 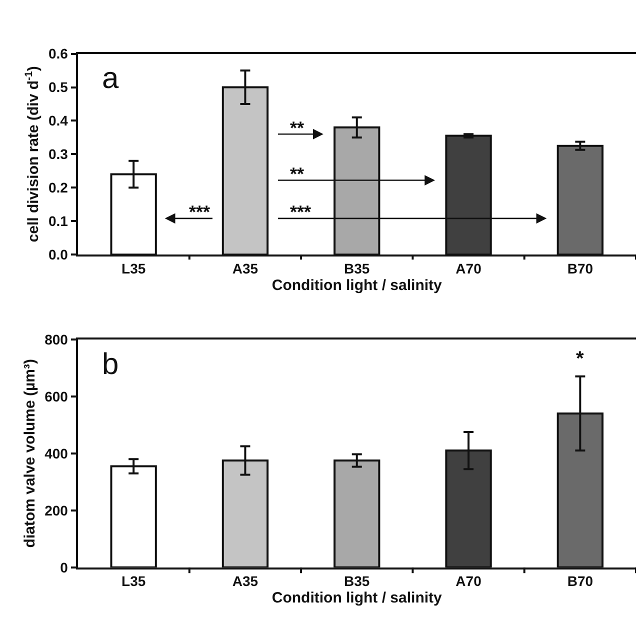 What do you see at coordinates (110, 78) in the screenshot?
I see `chart-title: a` at bounding box center [110, 78].